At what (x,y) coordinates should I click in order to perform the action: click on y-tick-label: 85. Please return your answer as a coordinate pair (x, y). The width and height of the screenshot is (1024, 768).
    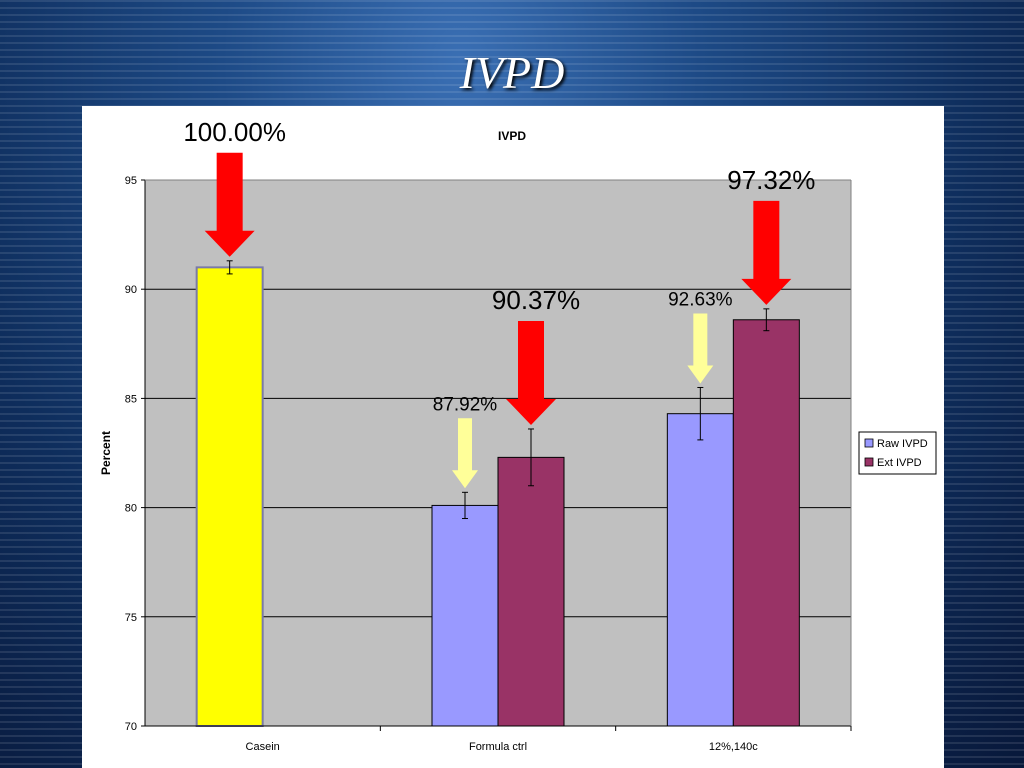
    Looking at the image, I should click on (131, 399).